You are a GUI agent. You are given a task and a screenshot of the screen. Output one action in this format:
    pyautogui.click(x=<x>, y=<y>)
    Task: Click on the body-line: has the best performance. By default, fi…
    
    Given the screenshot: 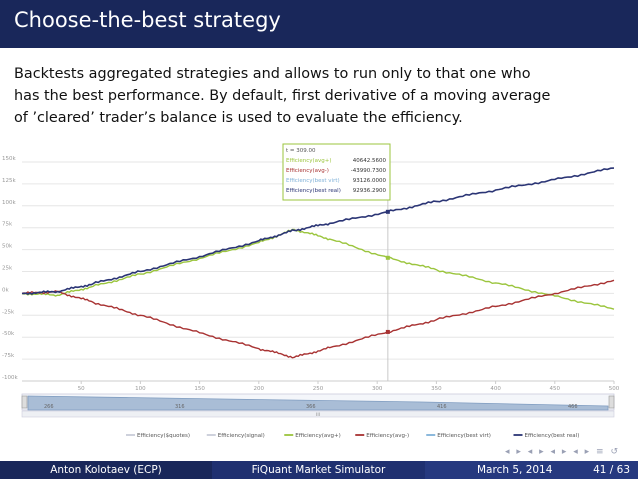 What is the action you would take?
    pyautogui.click(x=282, y=96)
    